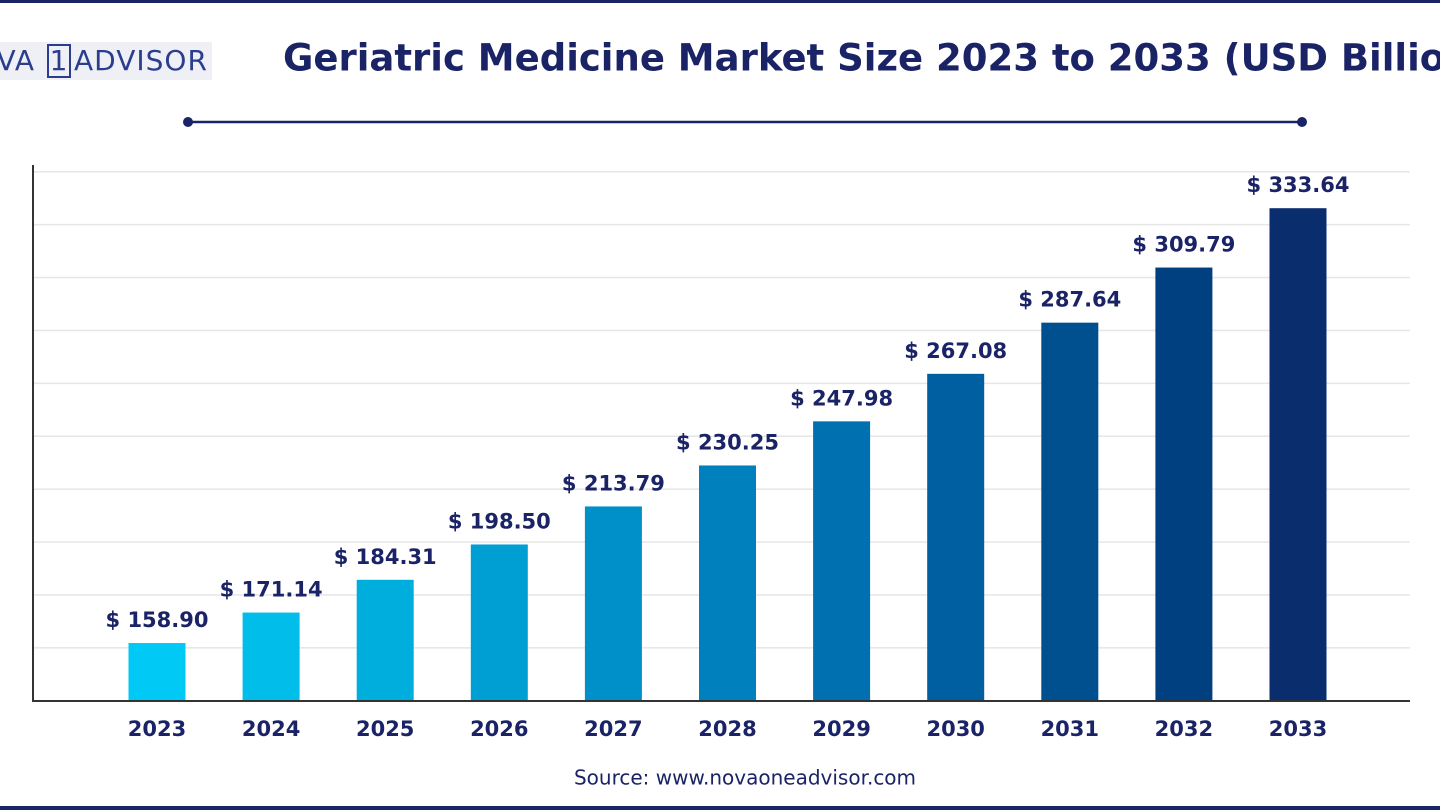 Image resolution: width=1440 pixels, height=810 pixels. Describe the element at coordinates (499, 521) in the screenshot. I see `value-label: $ 198.50` at that location.